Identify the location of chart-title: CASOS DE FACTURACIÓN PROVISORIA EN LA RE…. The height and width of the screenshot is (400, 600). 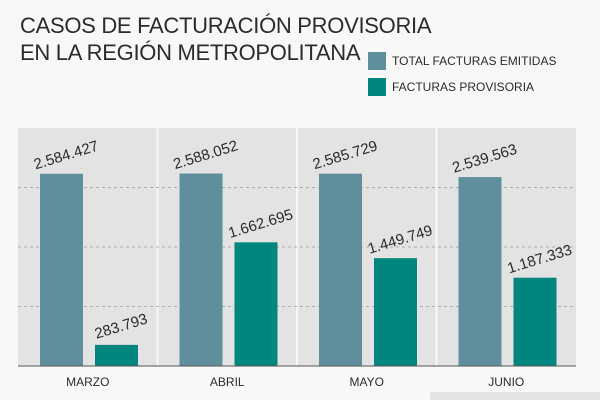
(226, 39).